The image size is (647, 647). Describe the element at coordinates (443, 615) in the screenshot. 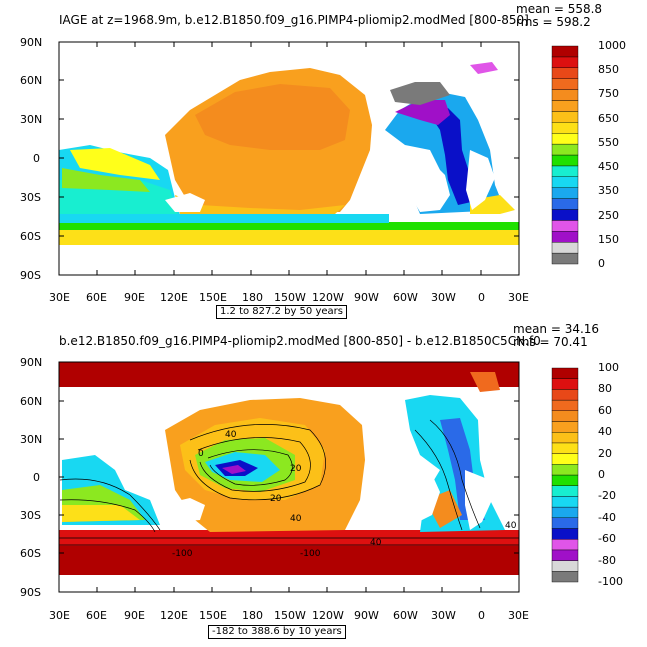

I see `panel-2-lon-label: 30W` at that location.